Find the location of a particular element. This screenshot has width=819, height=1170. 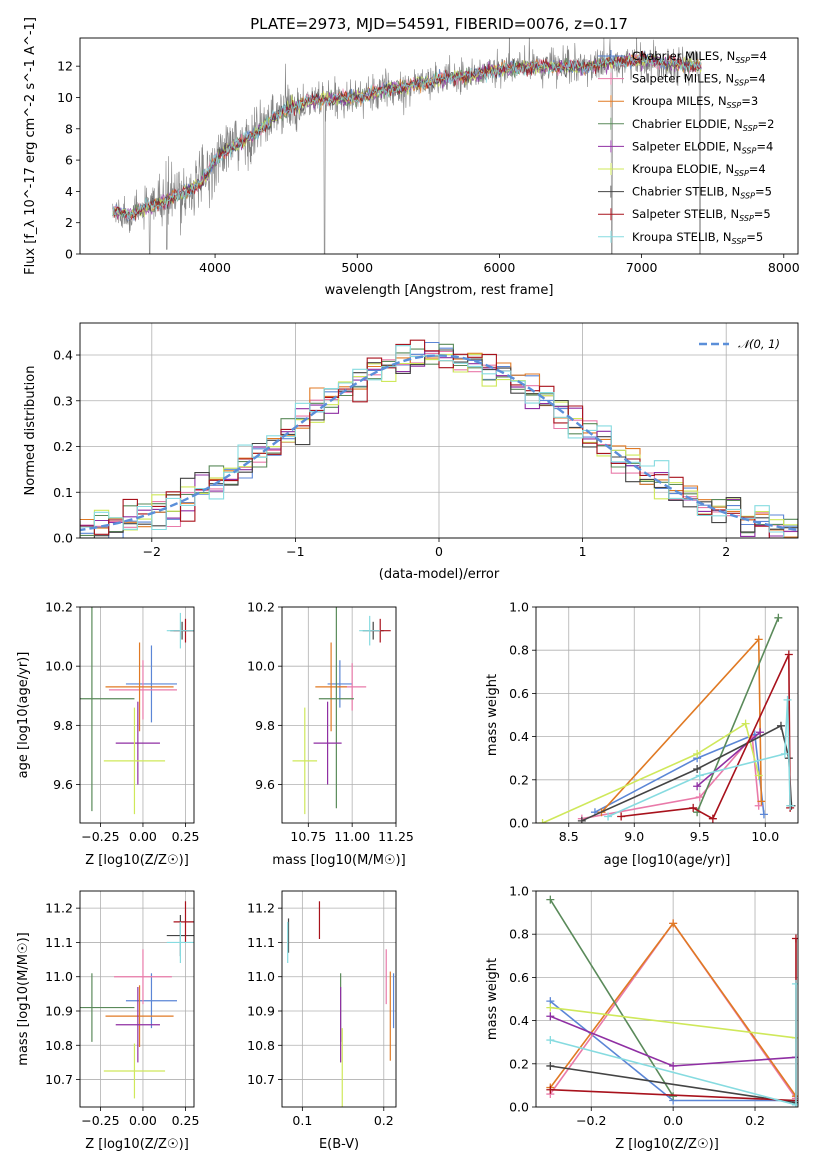

legend-entry: Salpeter MILES, NSSP=4 is located at coordinates (699, 80).